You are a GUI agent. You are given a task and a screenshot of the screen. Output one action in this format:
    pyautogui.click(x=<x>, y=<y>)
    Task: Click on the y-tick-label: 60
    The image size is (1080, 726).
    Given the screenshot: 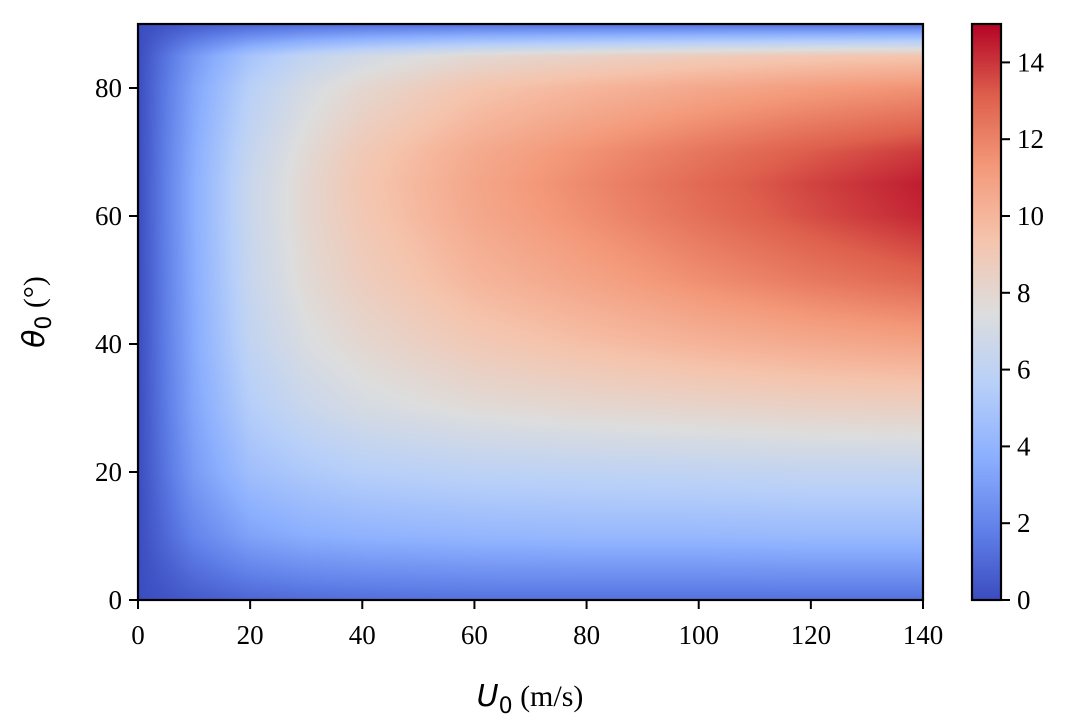 What is the action you would take?
    pyautogui.click(x=108, y=216)
    